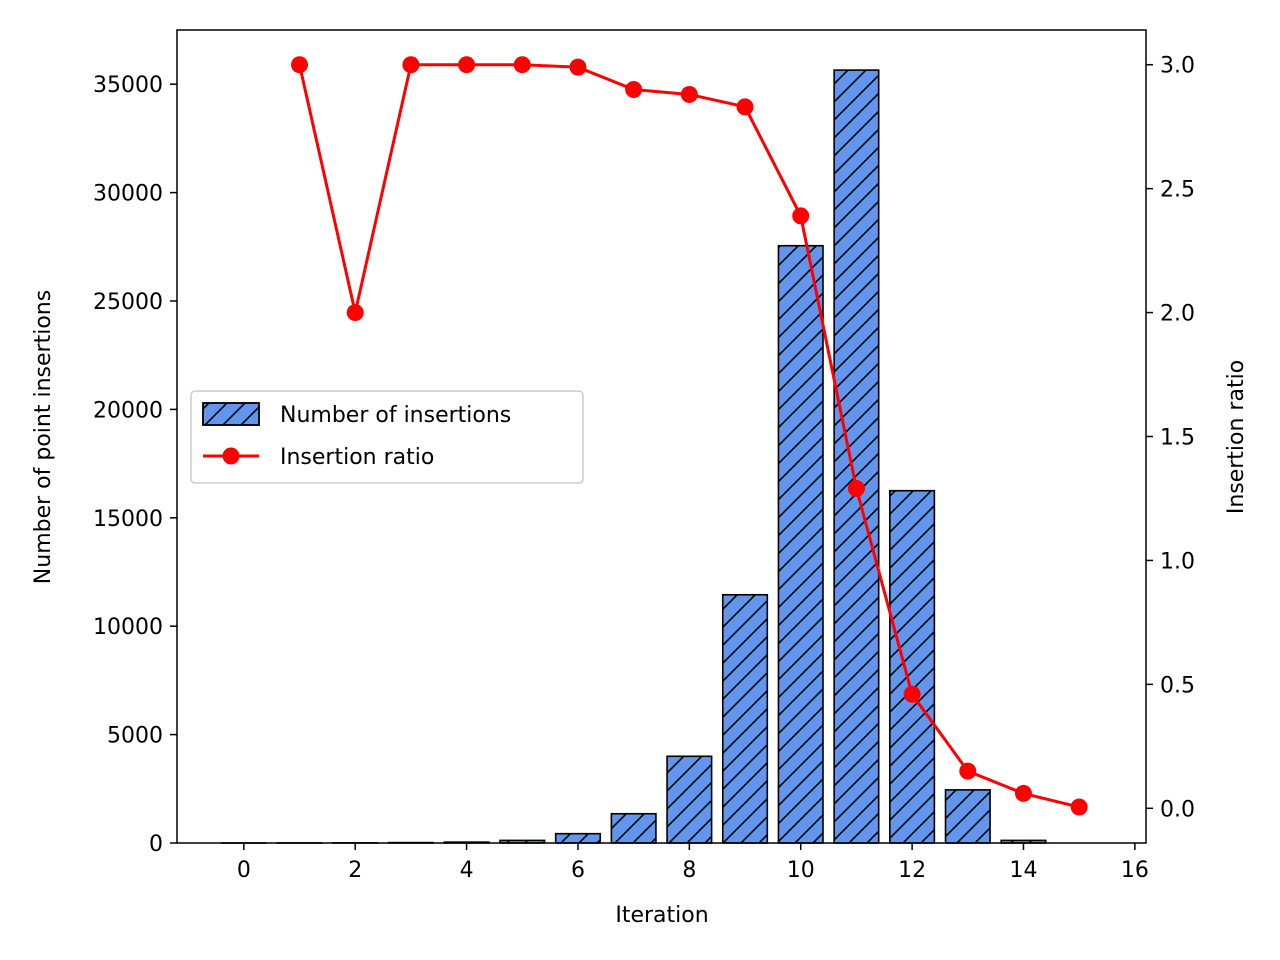  I want to click on y2-tick-label: 2.0, so click(1177, 314).